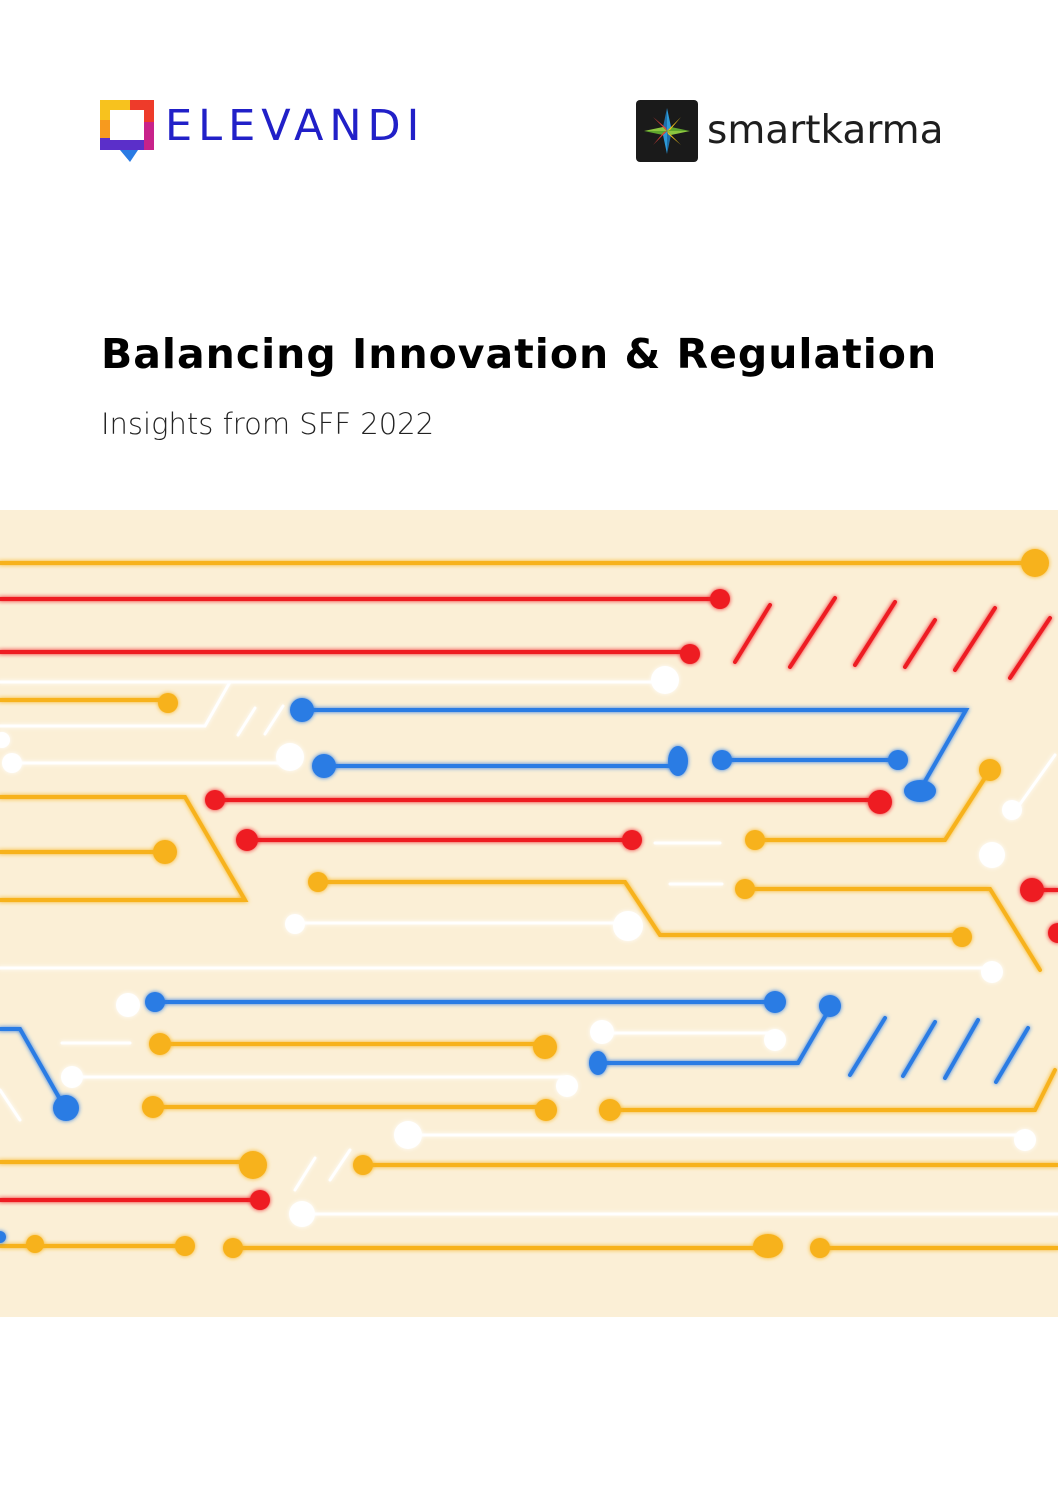  I want to click on smartkarma-wordmark: smartkarma, so click(825, 130).